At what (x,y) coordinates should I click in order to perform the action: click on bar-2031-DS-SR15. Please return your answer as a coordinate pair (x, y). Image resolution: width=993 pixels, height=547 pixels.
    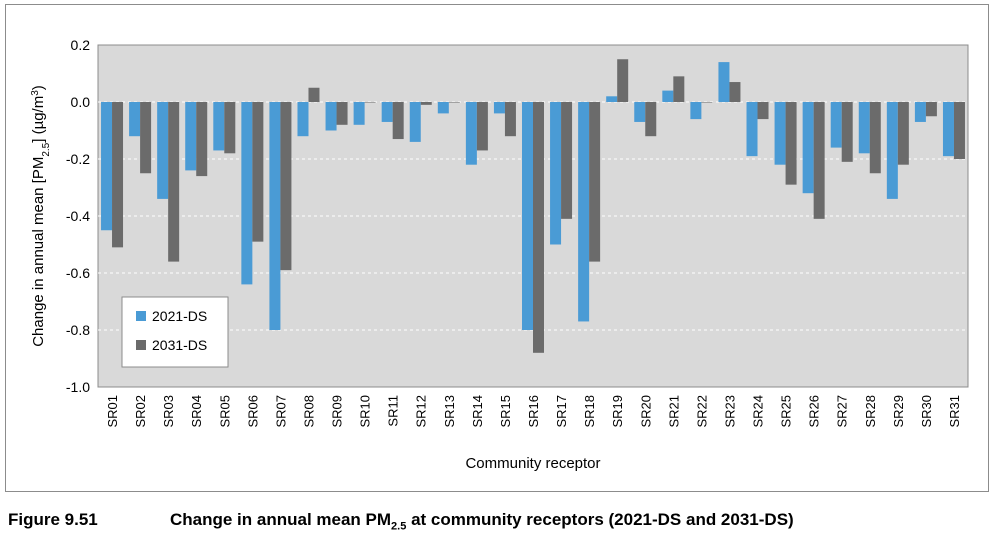
    Looking at the image, I should click on (510, 119).